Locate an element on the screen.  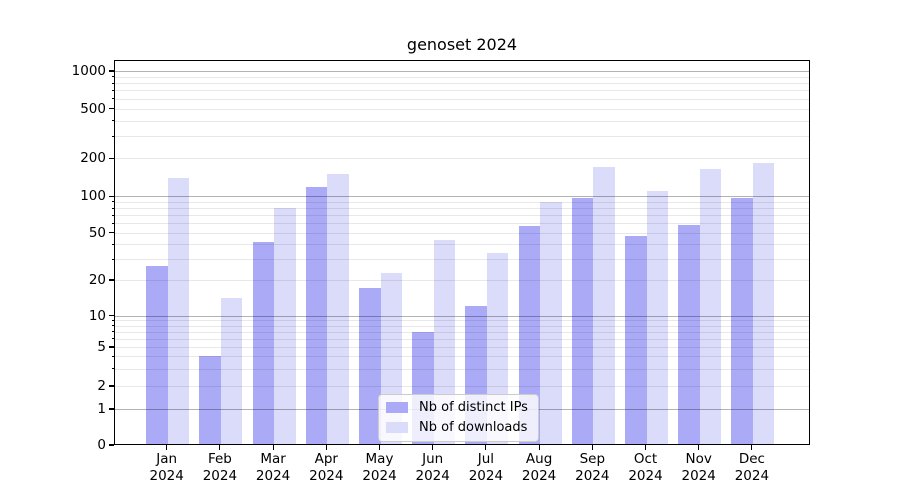
x-tick-month: Aug is located at coordinates (539, 459).